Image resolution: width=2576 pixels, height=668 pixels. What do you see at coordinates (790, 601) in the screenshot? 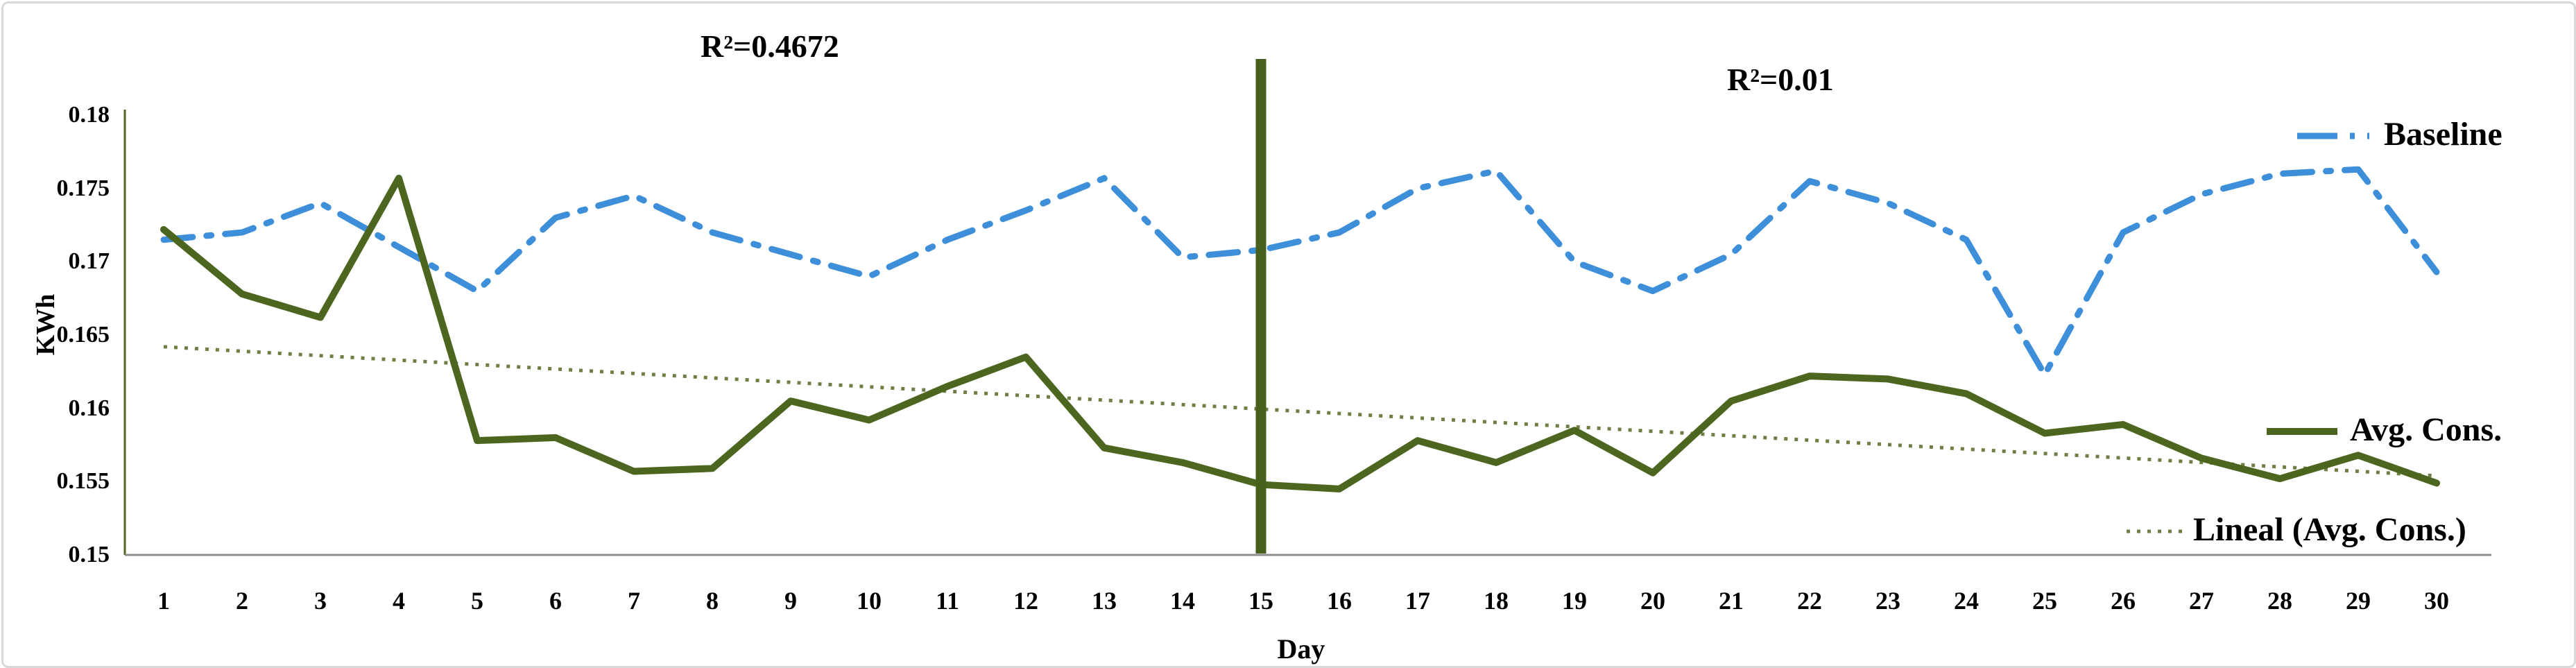
I see `x-tick-label-9: 9` at bounding box center [790, 601].